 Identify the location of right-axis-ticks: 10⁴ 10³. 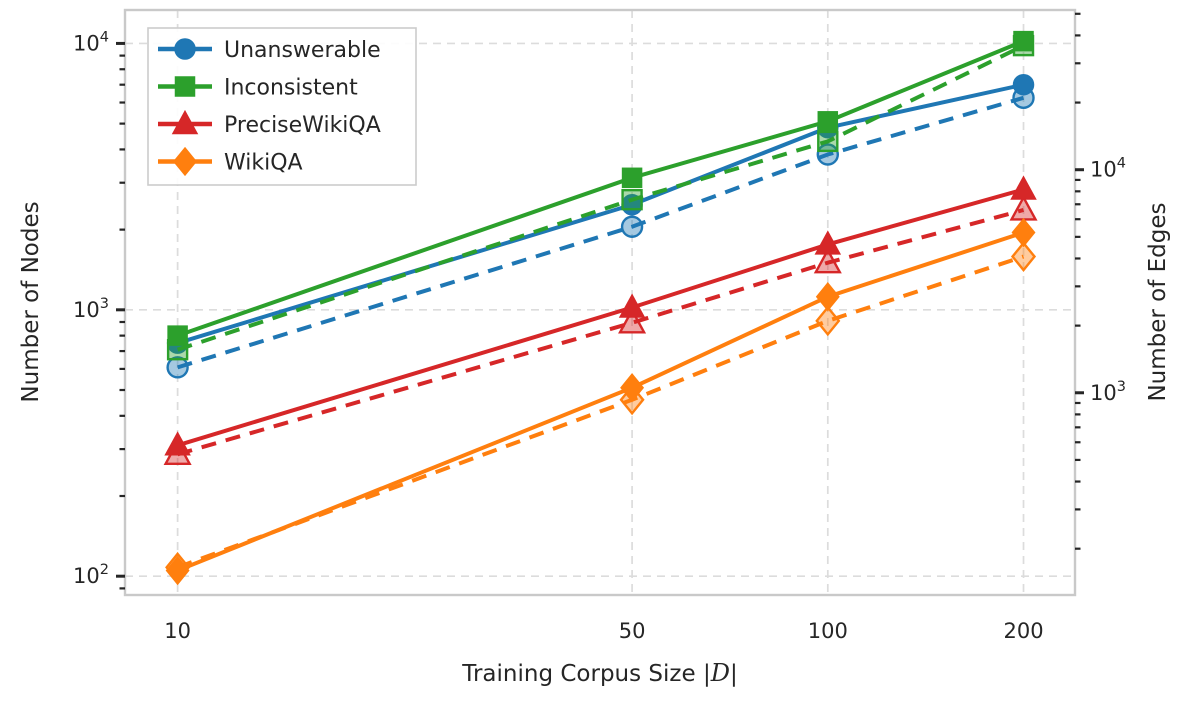
(1100, 281).